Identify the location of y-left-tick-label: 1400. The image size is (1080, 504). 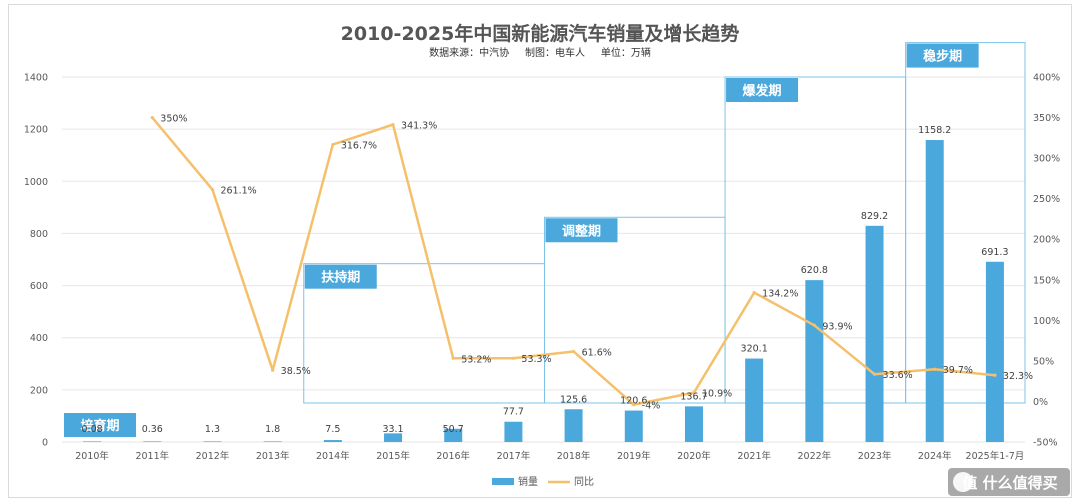
(36, 78).